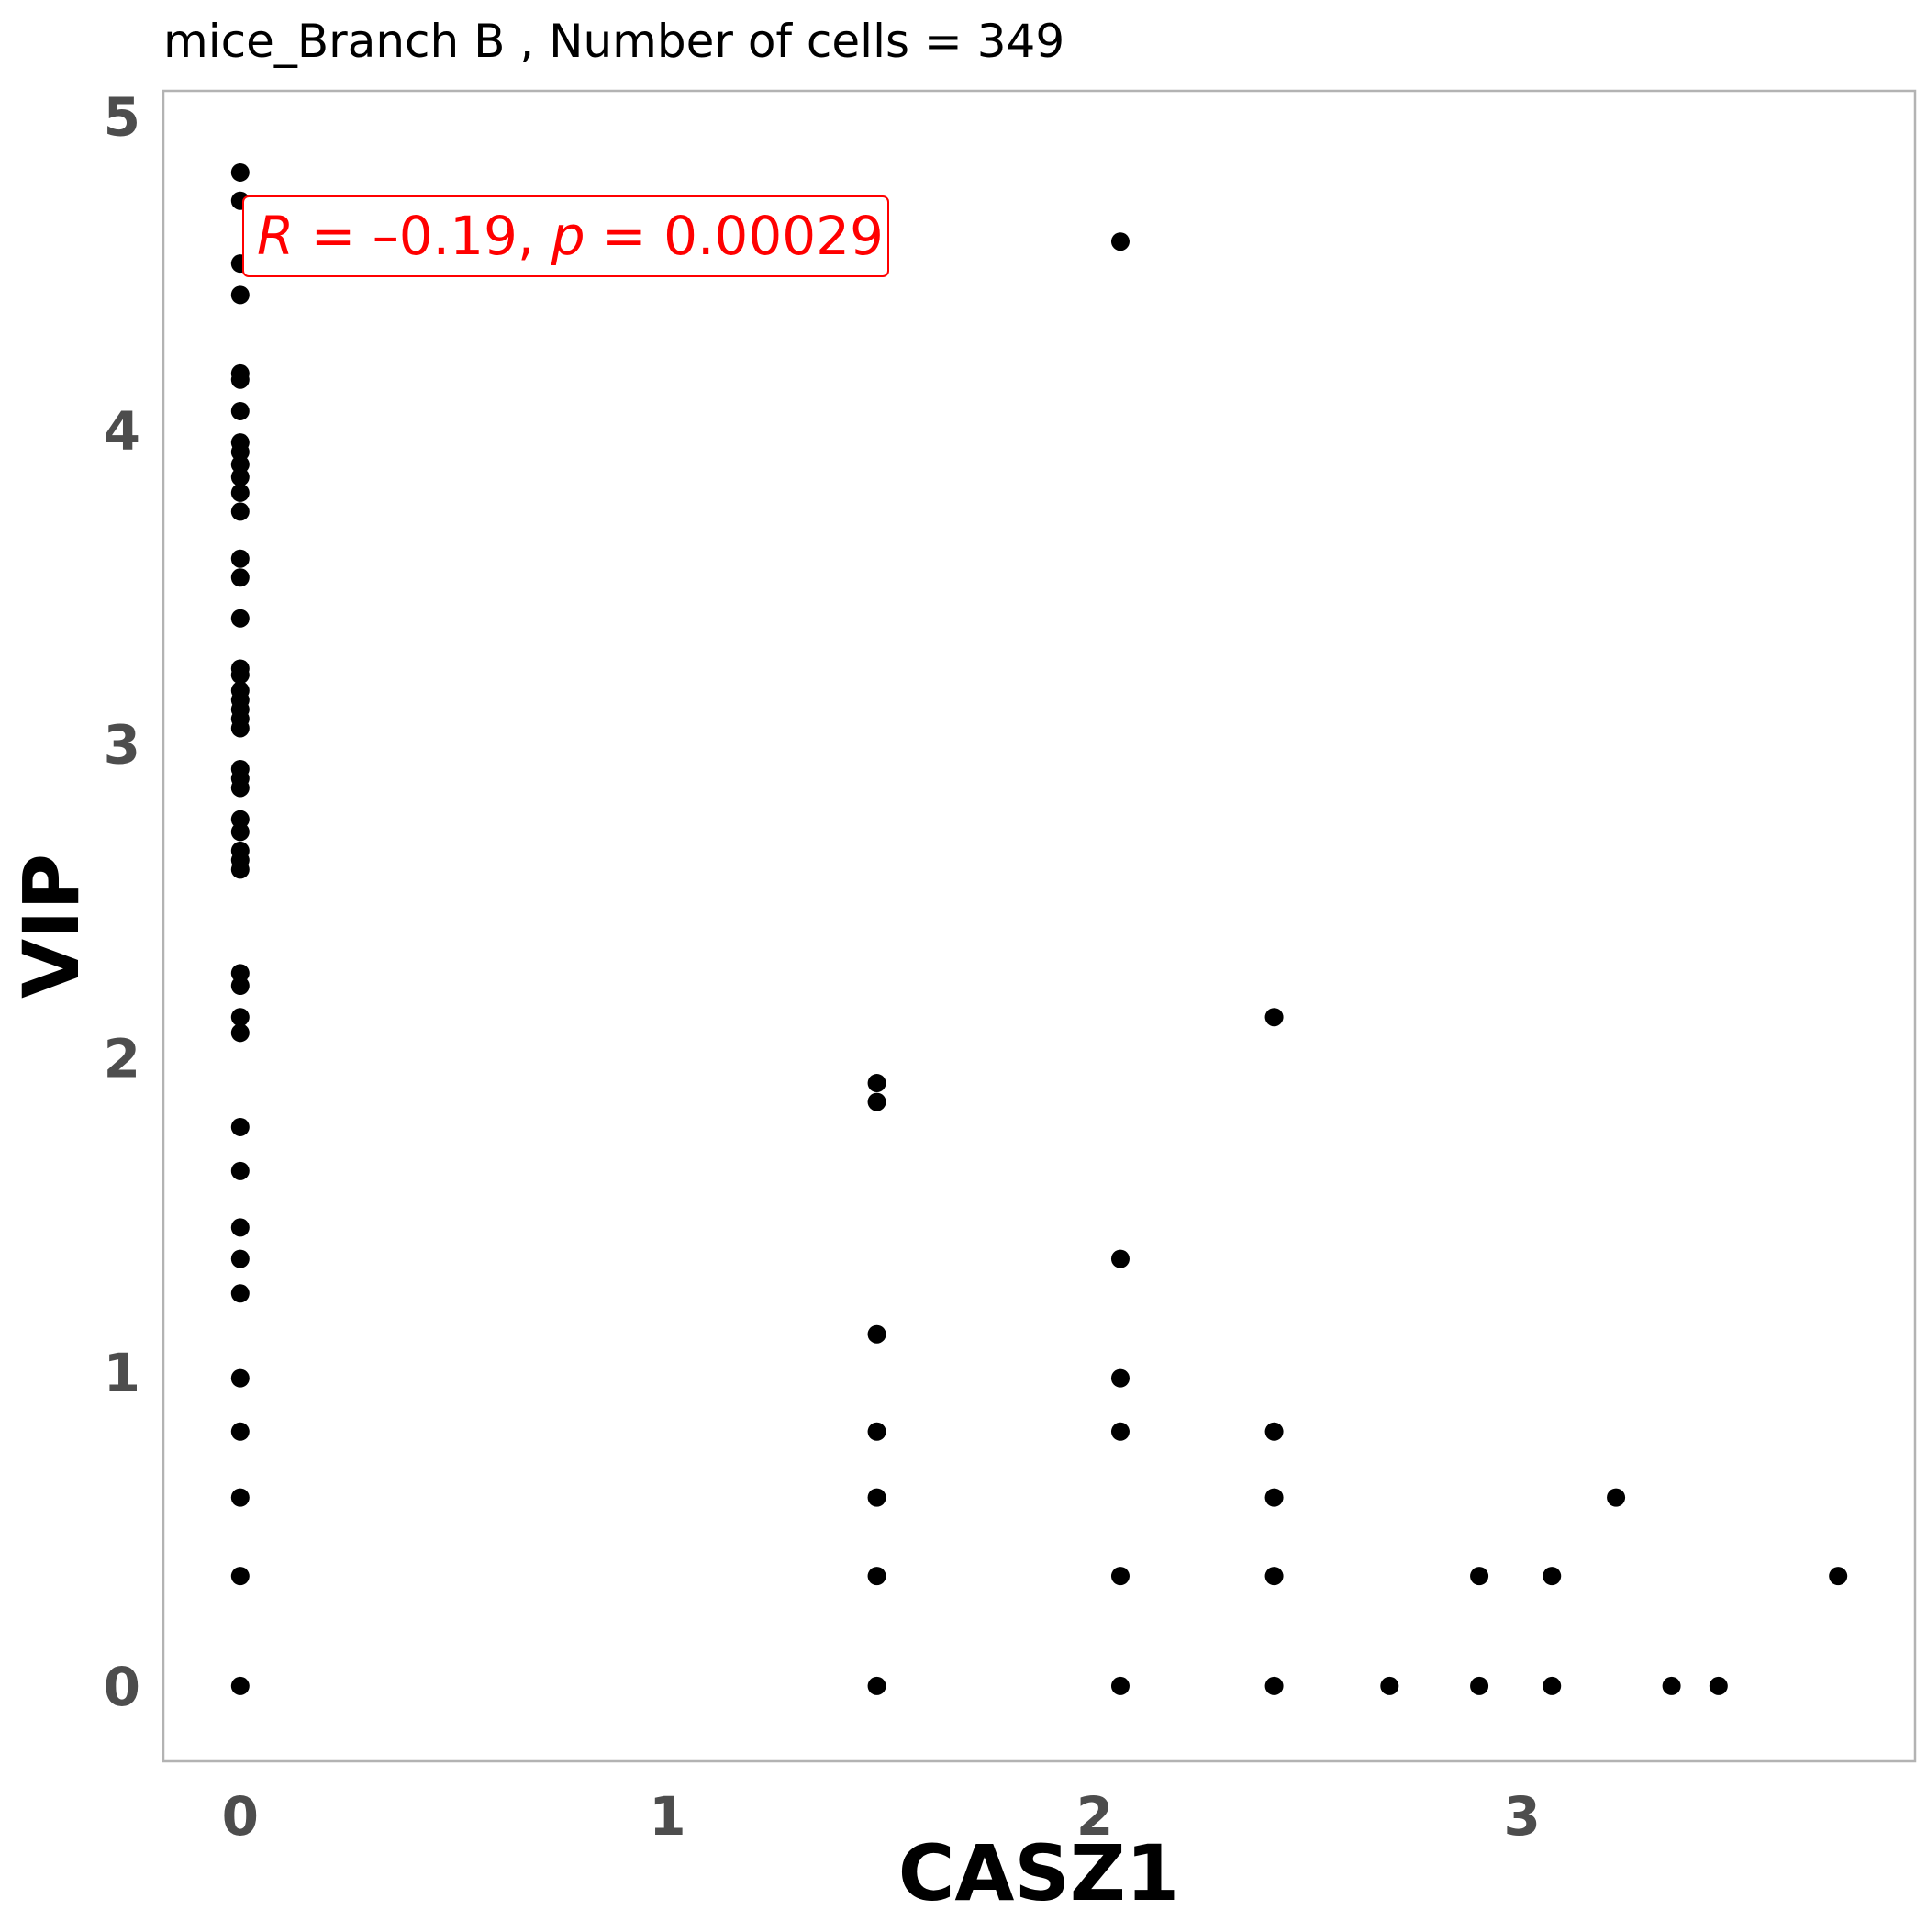 The width and height of the screenshot is (1927, 1932). Describe the element at coordinates (122, 116) in the screenshot. I see `y-tick-label: 5` at that location.